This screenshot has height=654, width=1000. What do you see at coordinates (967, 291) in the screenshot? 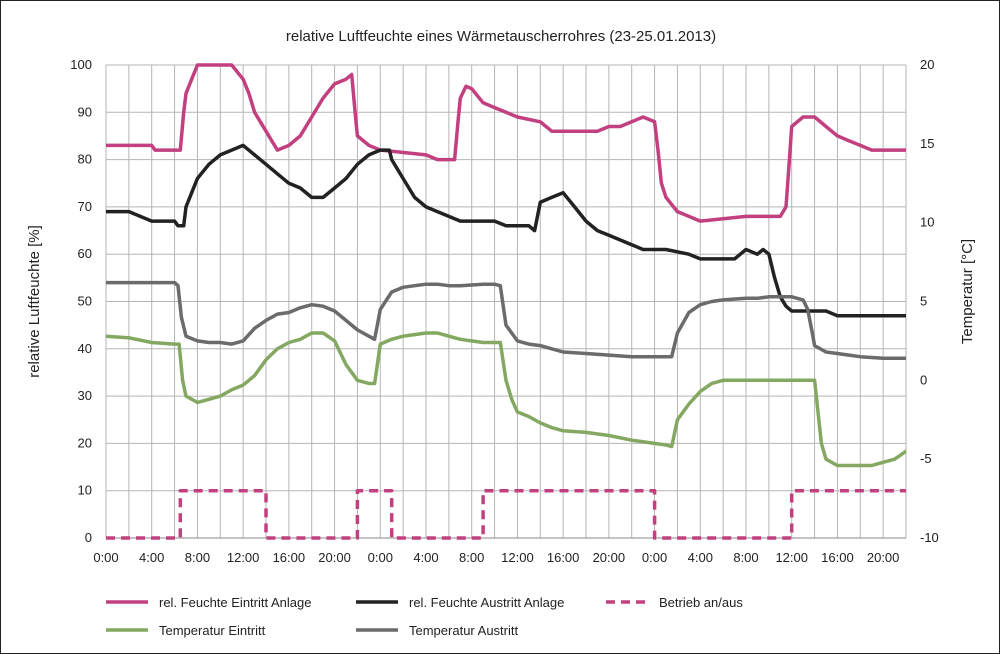
I see `y2-axis-label: Temperatur [°C]` at bounding box center [967, 291].